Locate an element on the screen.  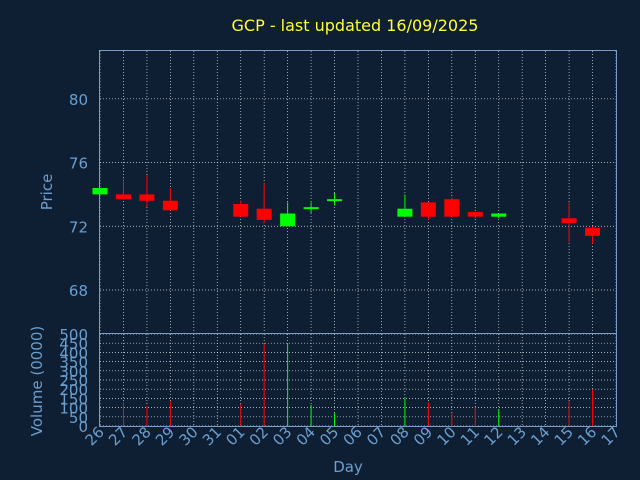
volume-tick-label: 500 is located at coordinates (73, 335).